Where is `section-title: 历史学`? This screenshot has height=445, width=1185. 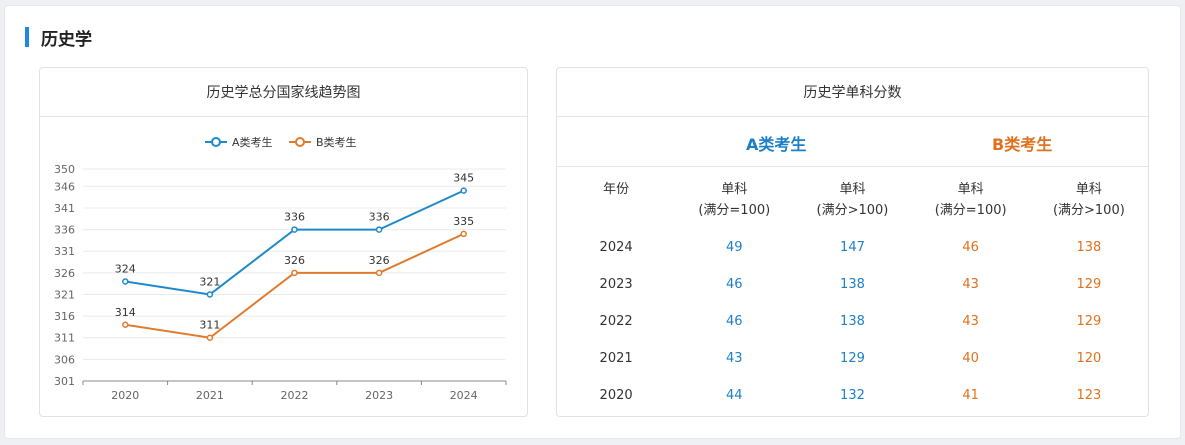 section-title: 历史学 is located at coordinates (58, 38).